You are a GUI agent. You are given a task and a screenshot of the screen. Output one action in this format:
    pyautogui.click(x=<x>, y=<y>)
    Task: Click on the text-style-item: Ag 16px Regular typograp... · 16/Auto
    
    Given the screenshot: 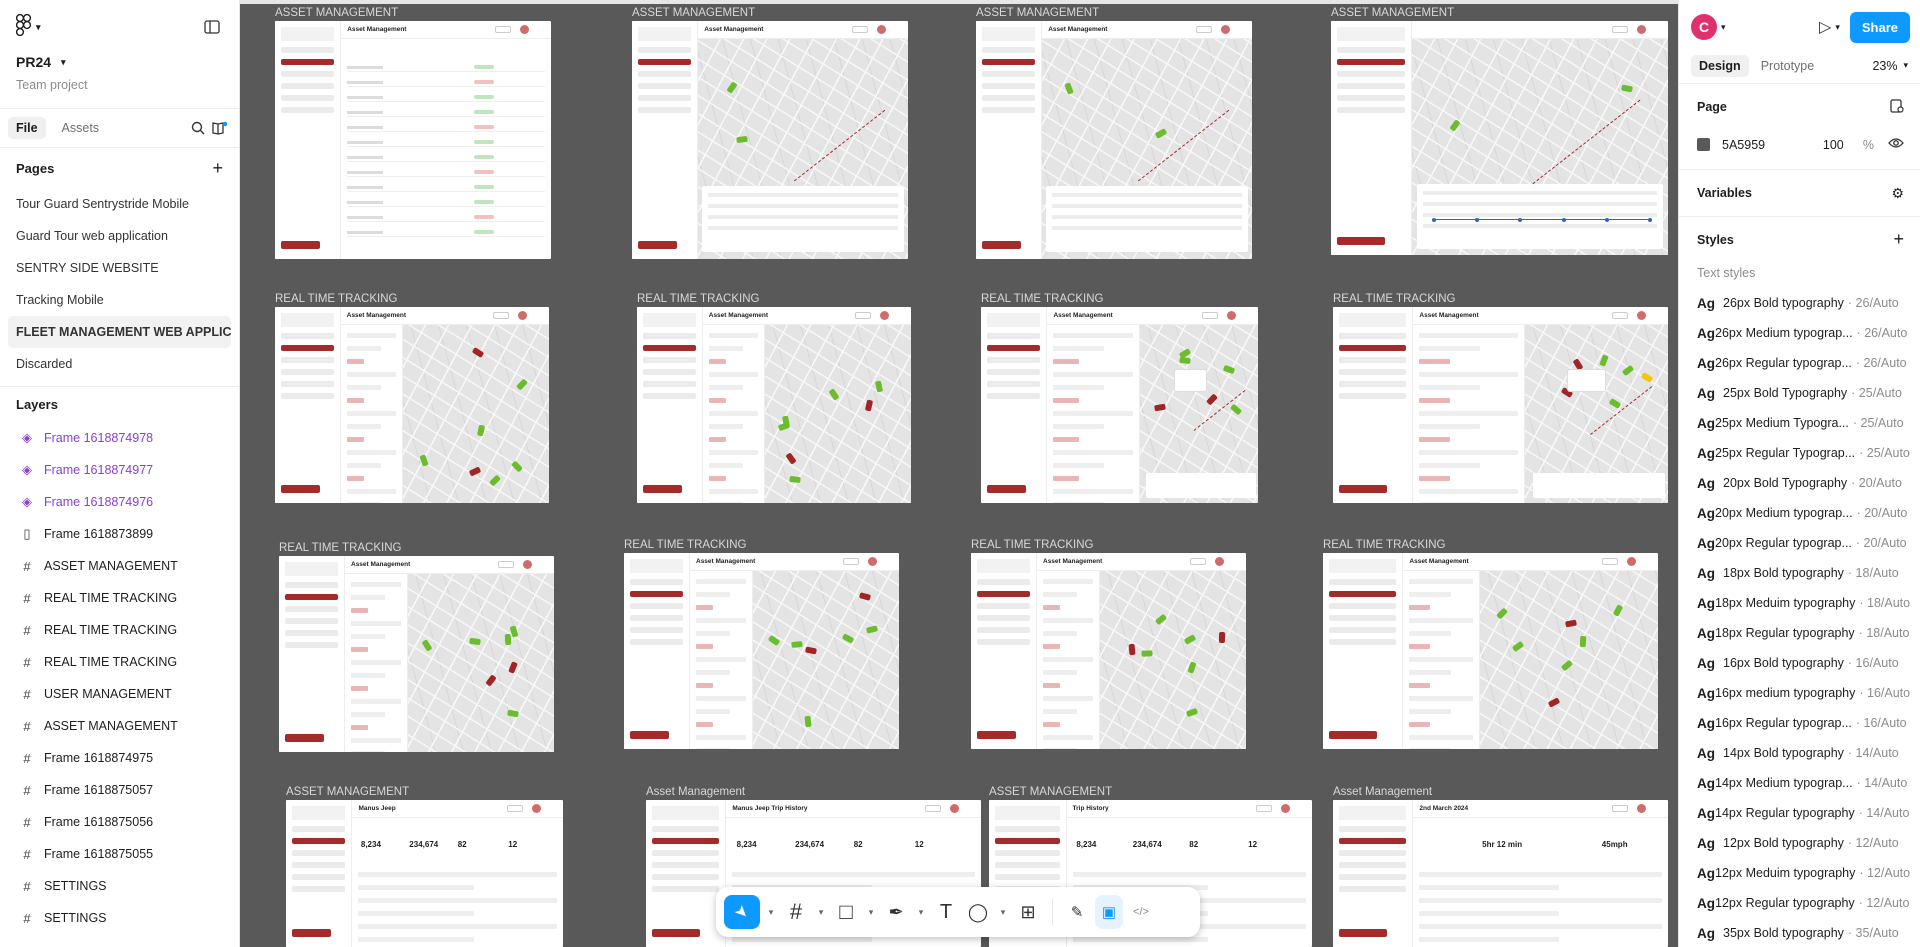 What is the action you would take?
    pyautogui.click(x=1799, y=723)
    